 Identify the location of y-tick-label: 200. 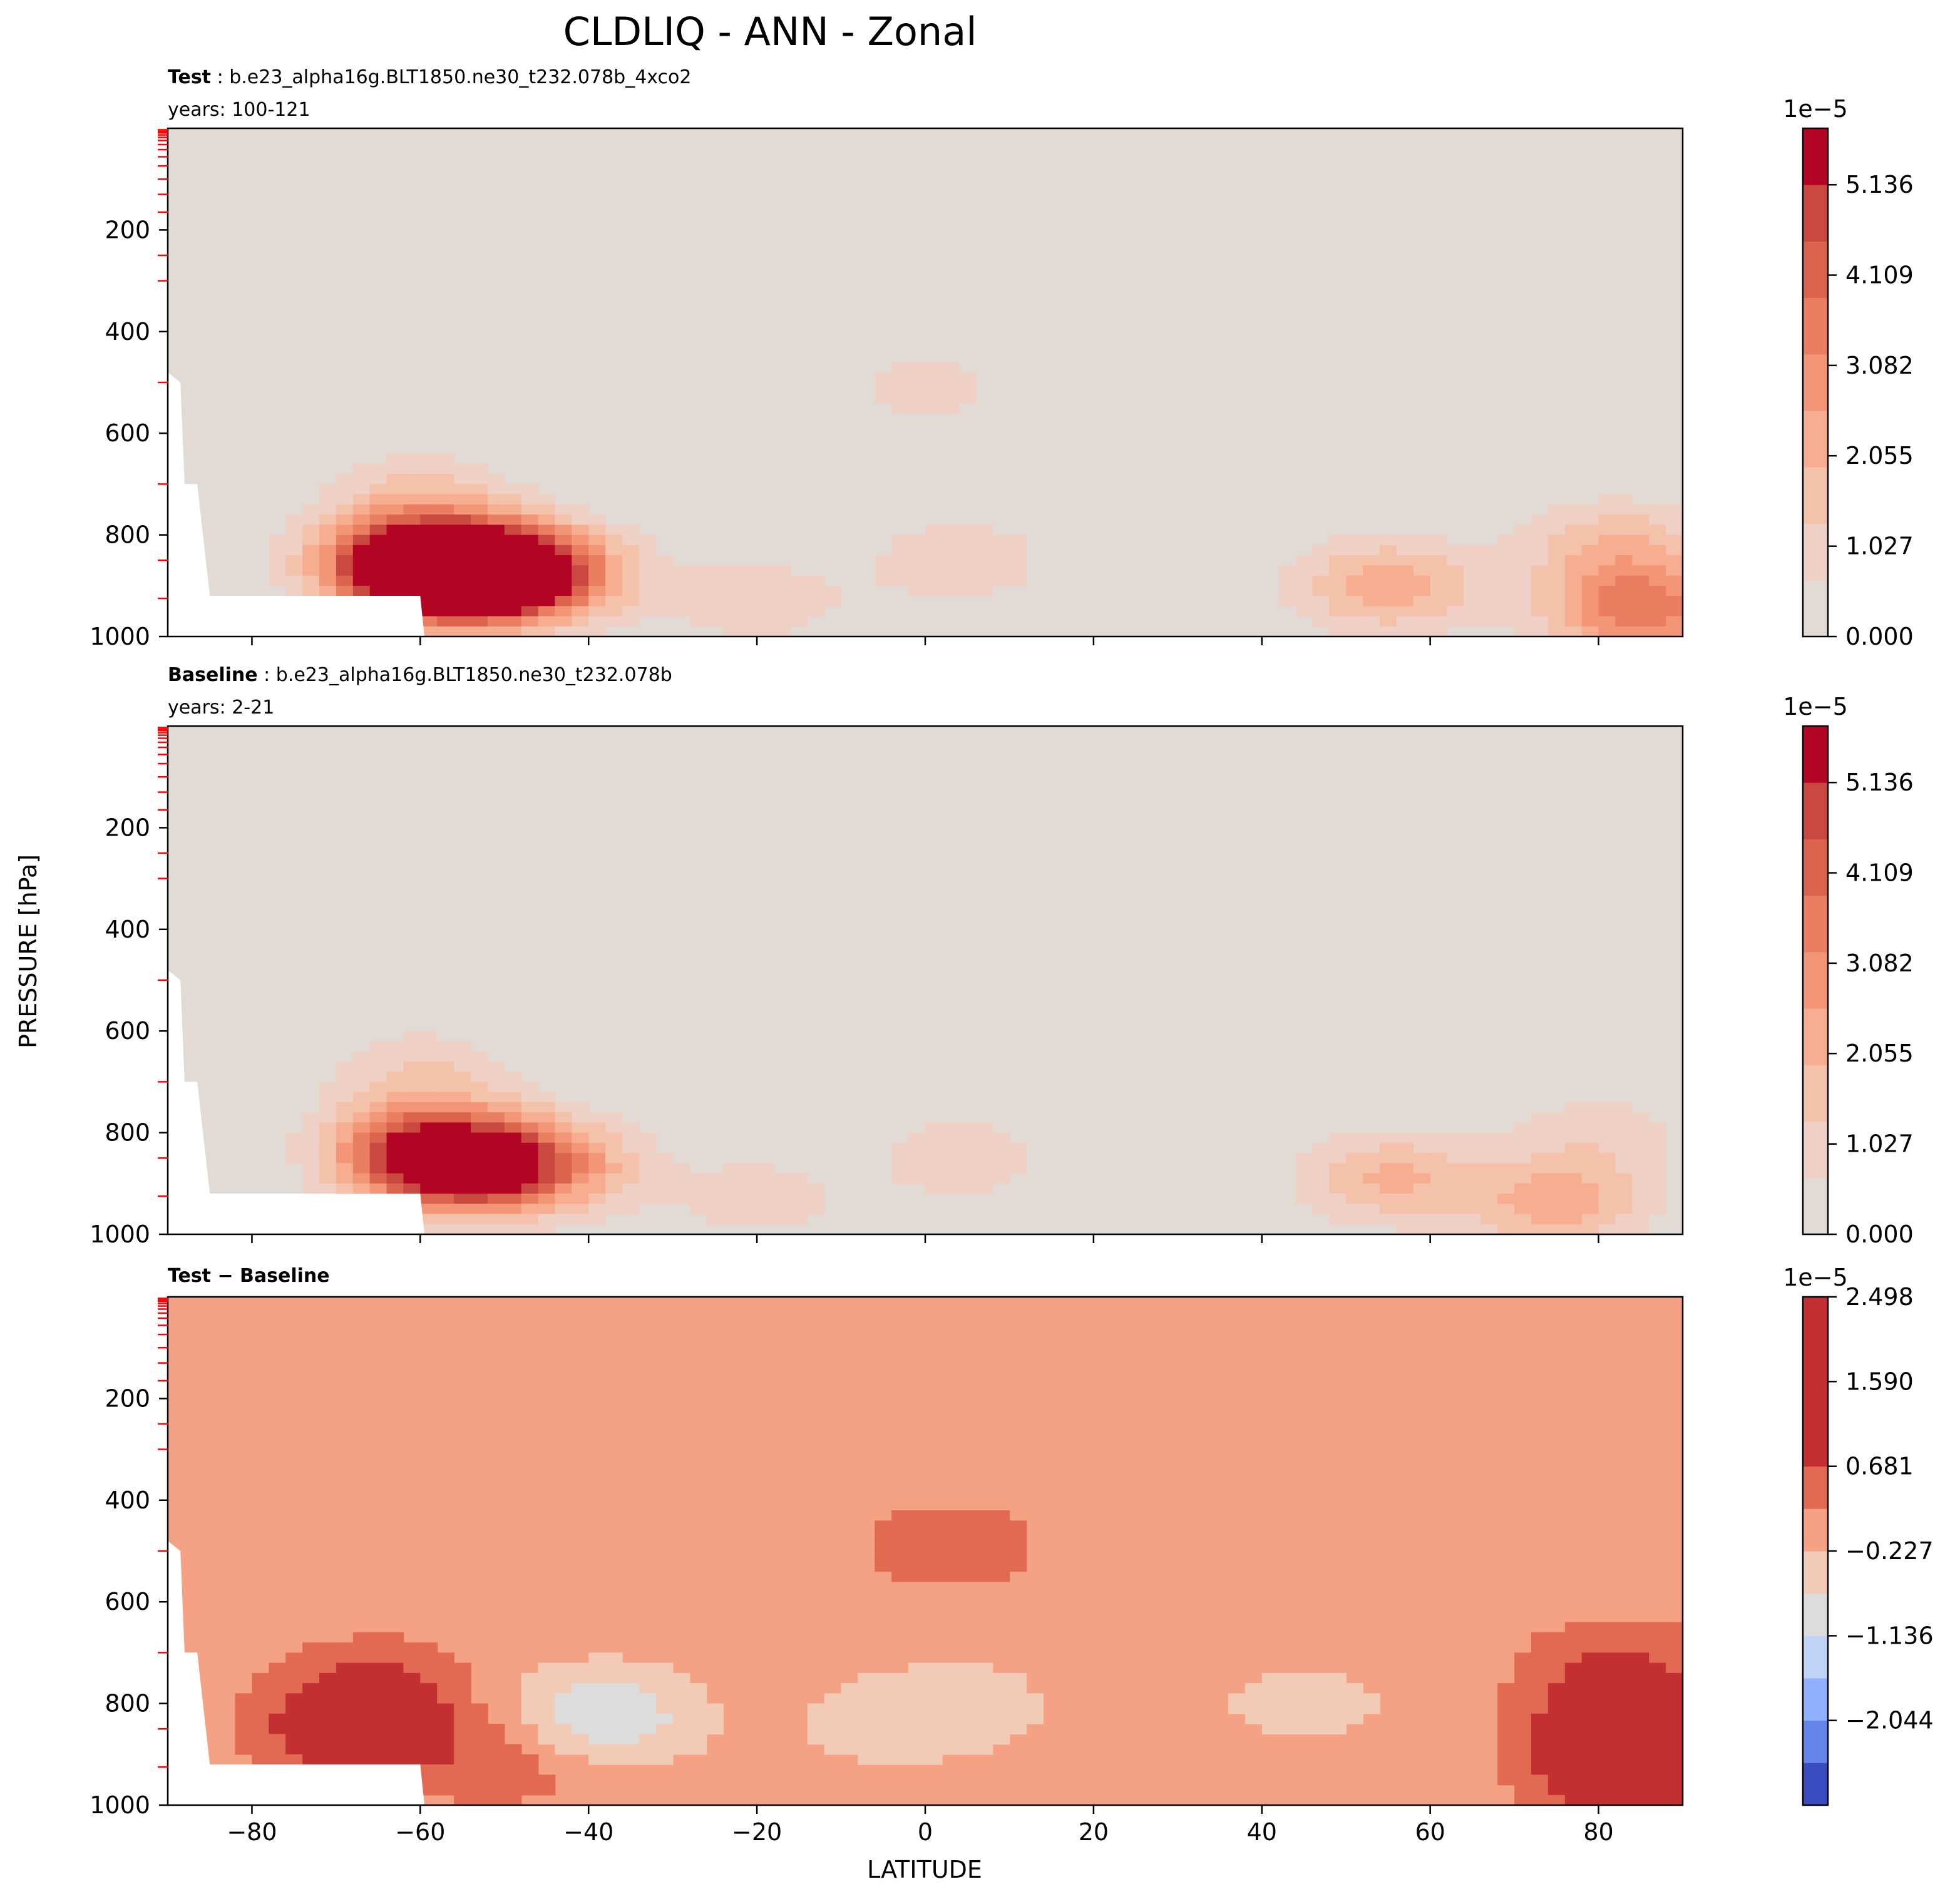
(127, 229).